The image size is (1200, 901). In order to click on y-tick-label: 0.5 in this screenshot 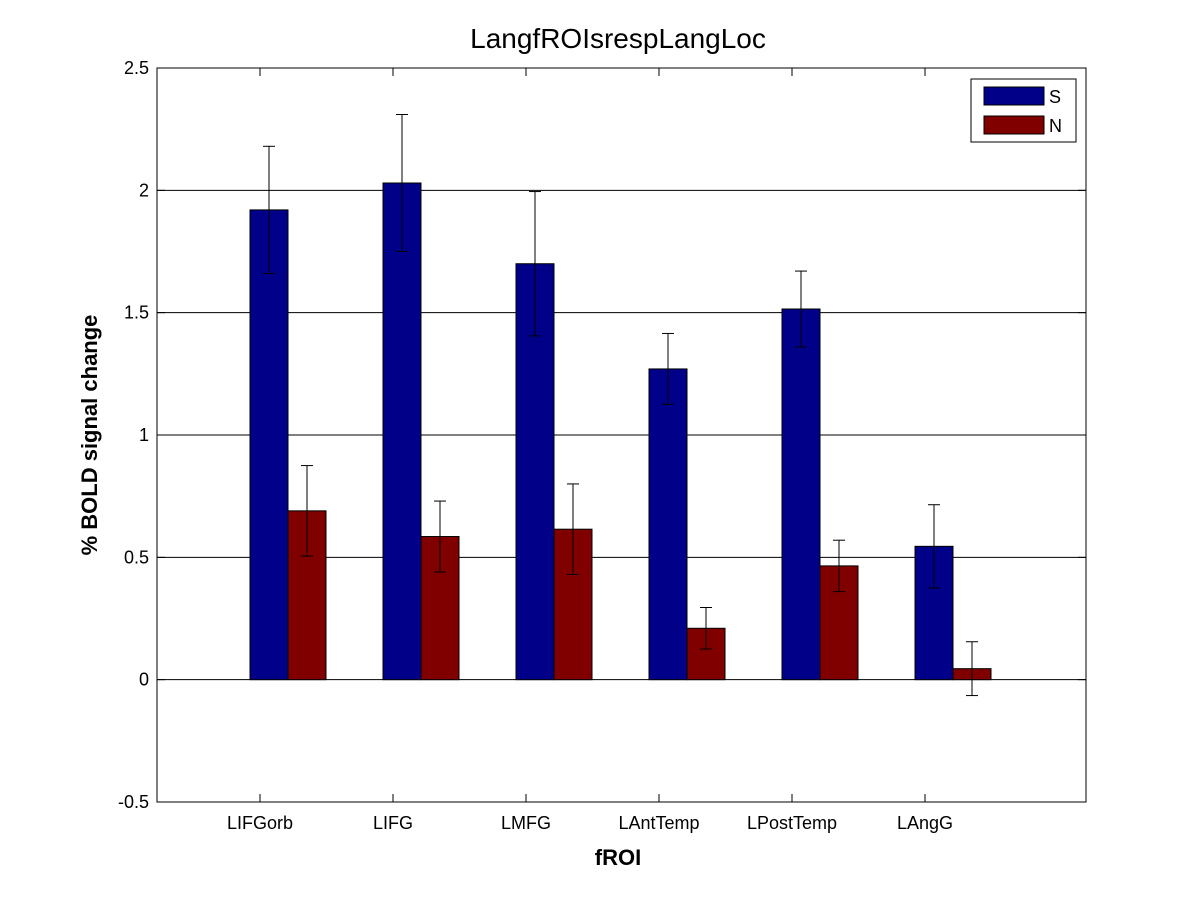, I will do `click(136, 557)`.